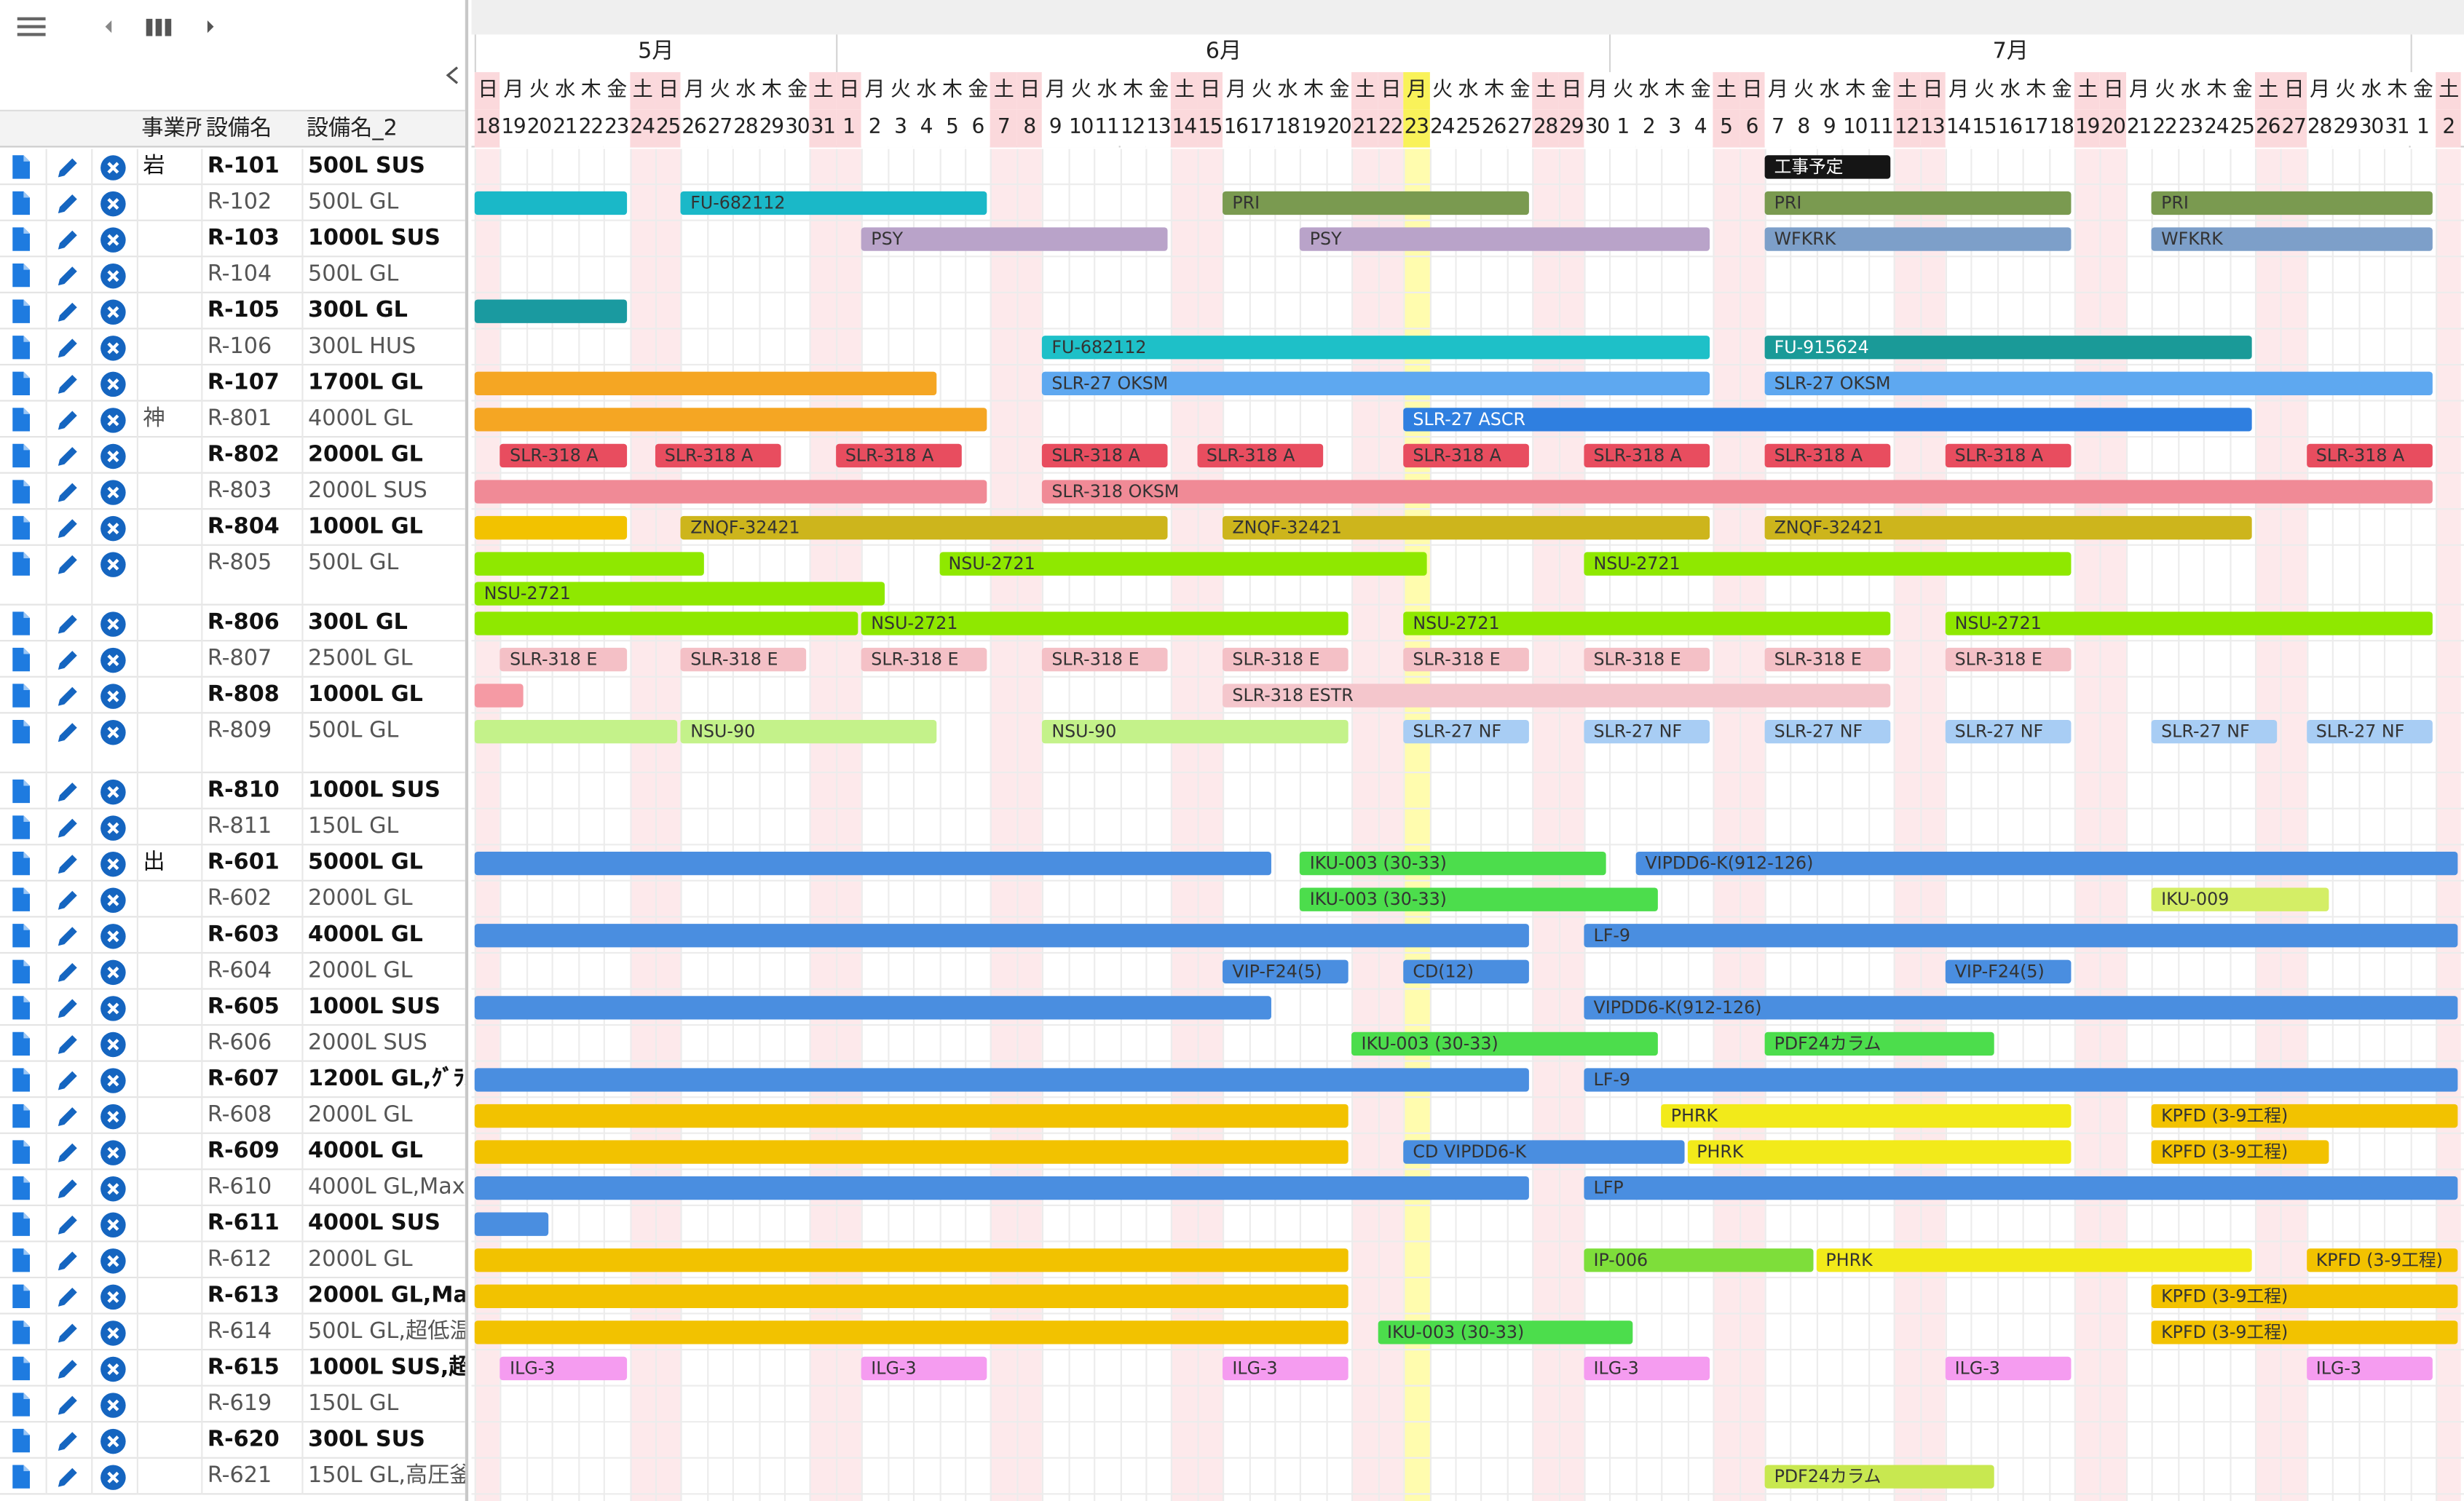 Image resolution: width=2464 pixels, height=1501 pixels. I want to click on columns-button, so click(160, 26).